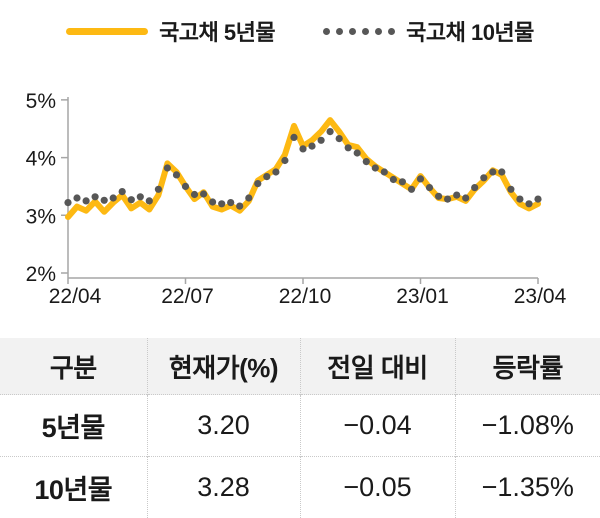  Describe the element at coordinates (470, 31) in the screenshot. I see `legend-label-10yr: 국고채 10년물` at that location.